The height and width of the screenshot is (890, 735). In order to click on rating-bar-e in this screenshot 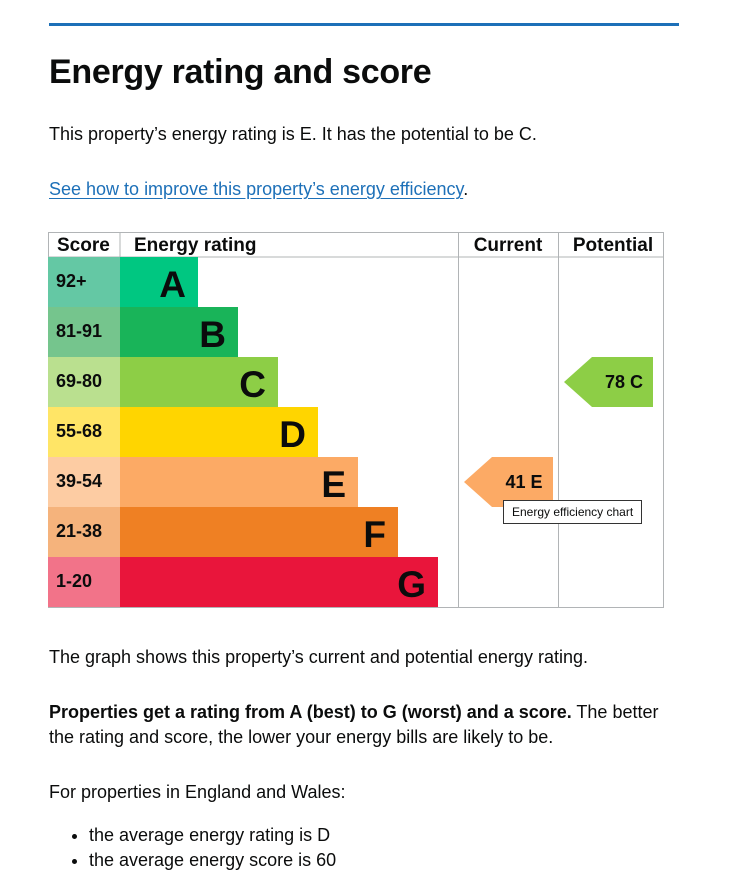, I will do `click(239, 482)`.